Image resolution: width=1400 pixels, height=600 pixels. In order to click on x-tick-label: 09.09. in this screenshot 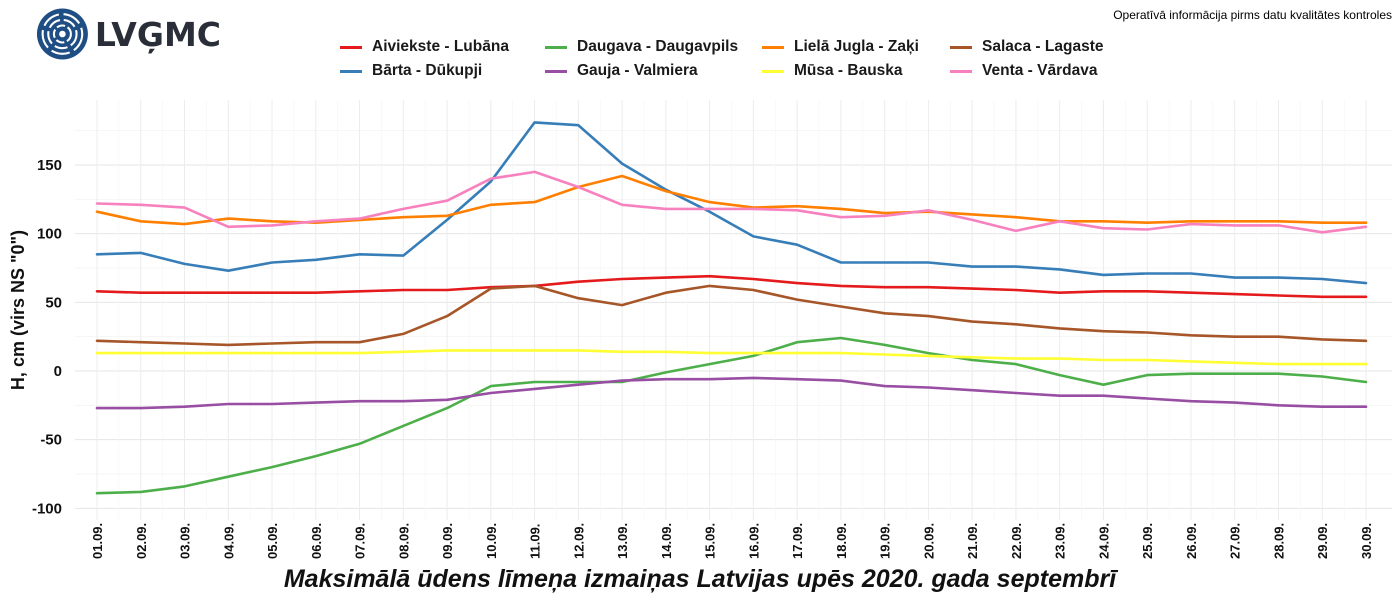, I will do `click(447, 541)`.